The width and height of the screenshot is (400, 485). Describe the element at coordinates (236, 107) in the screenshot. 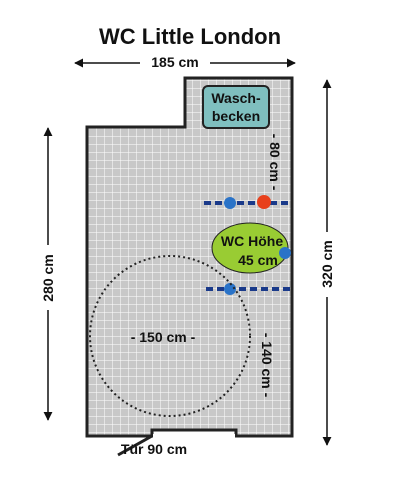

I see `wash-basin` at that location.